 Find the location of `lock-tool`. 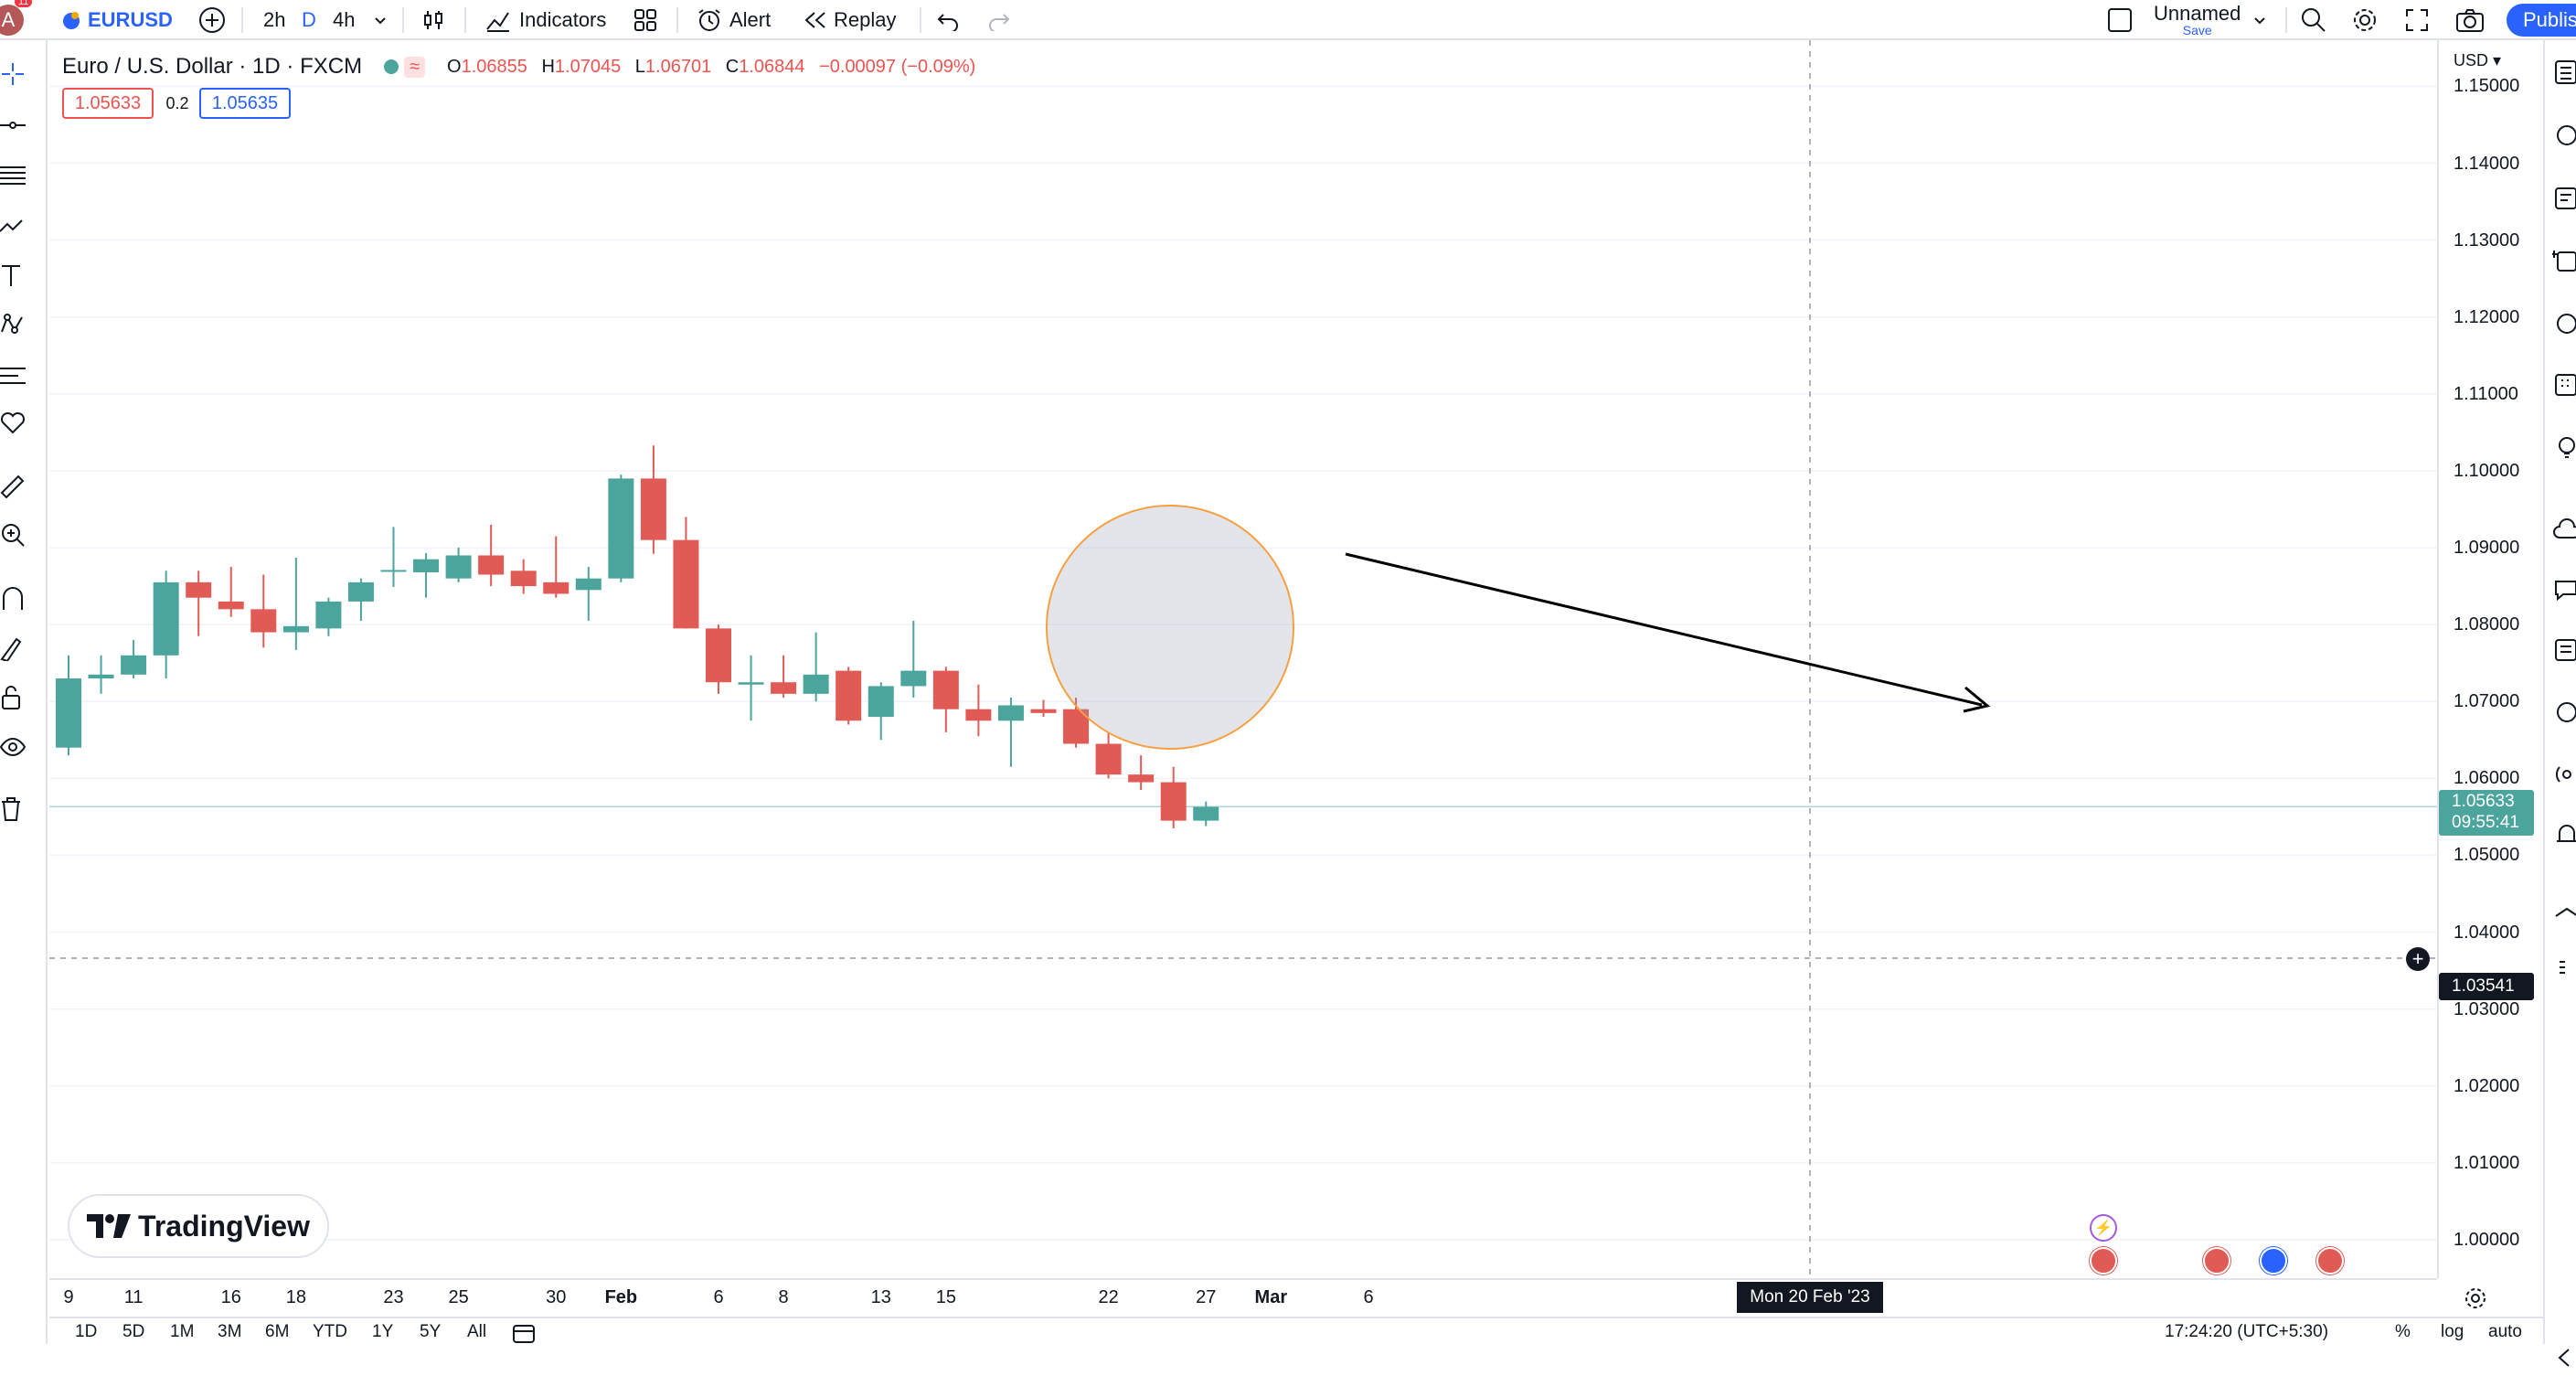

lock-tool is located at coordinates (13, 697).